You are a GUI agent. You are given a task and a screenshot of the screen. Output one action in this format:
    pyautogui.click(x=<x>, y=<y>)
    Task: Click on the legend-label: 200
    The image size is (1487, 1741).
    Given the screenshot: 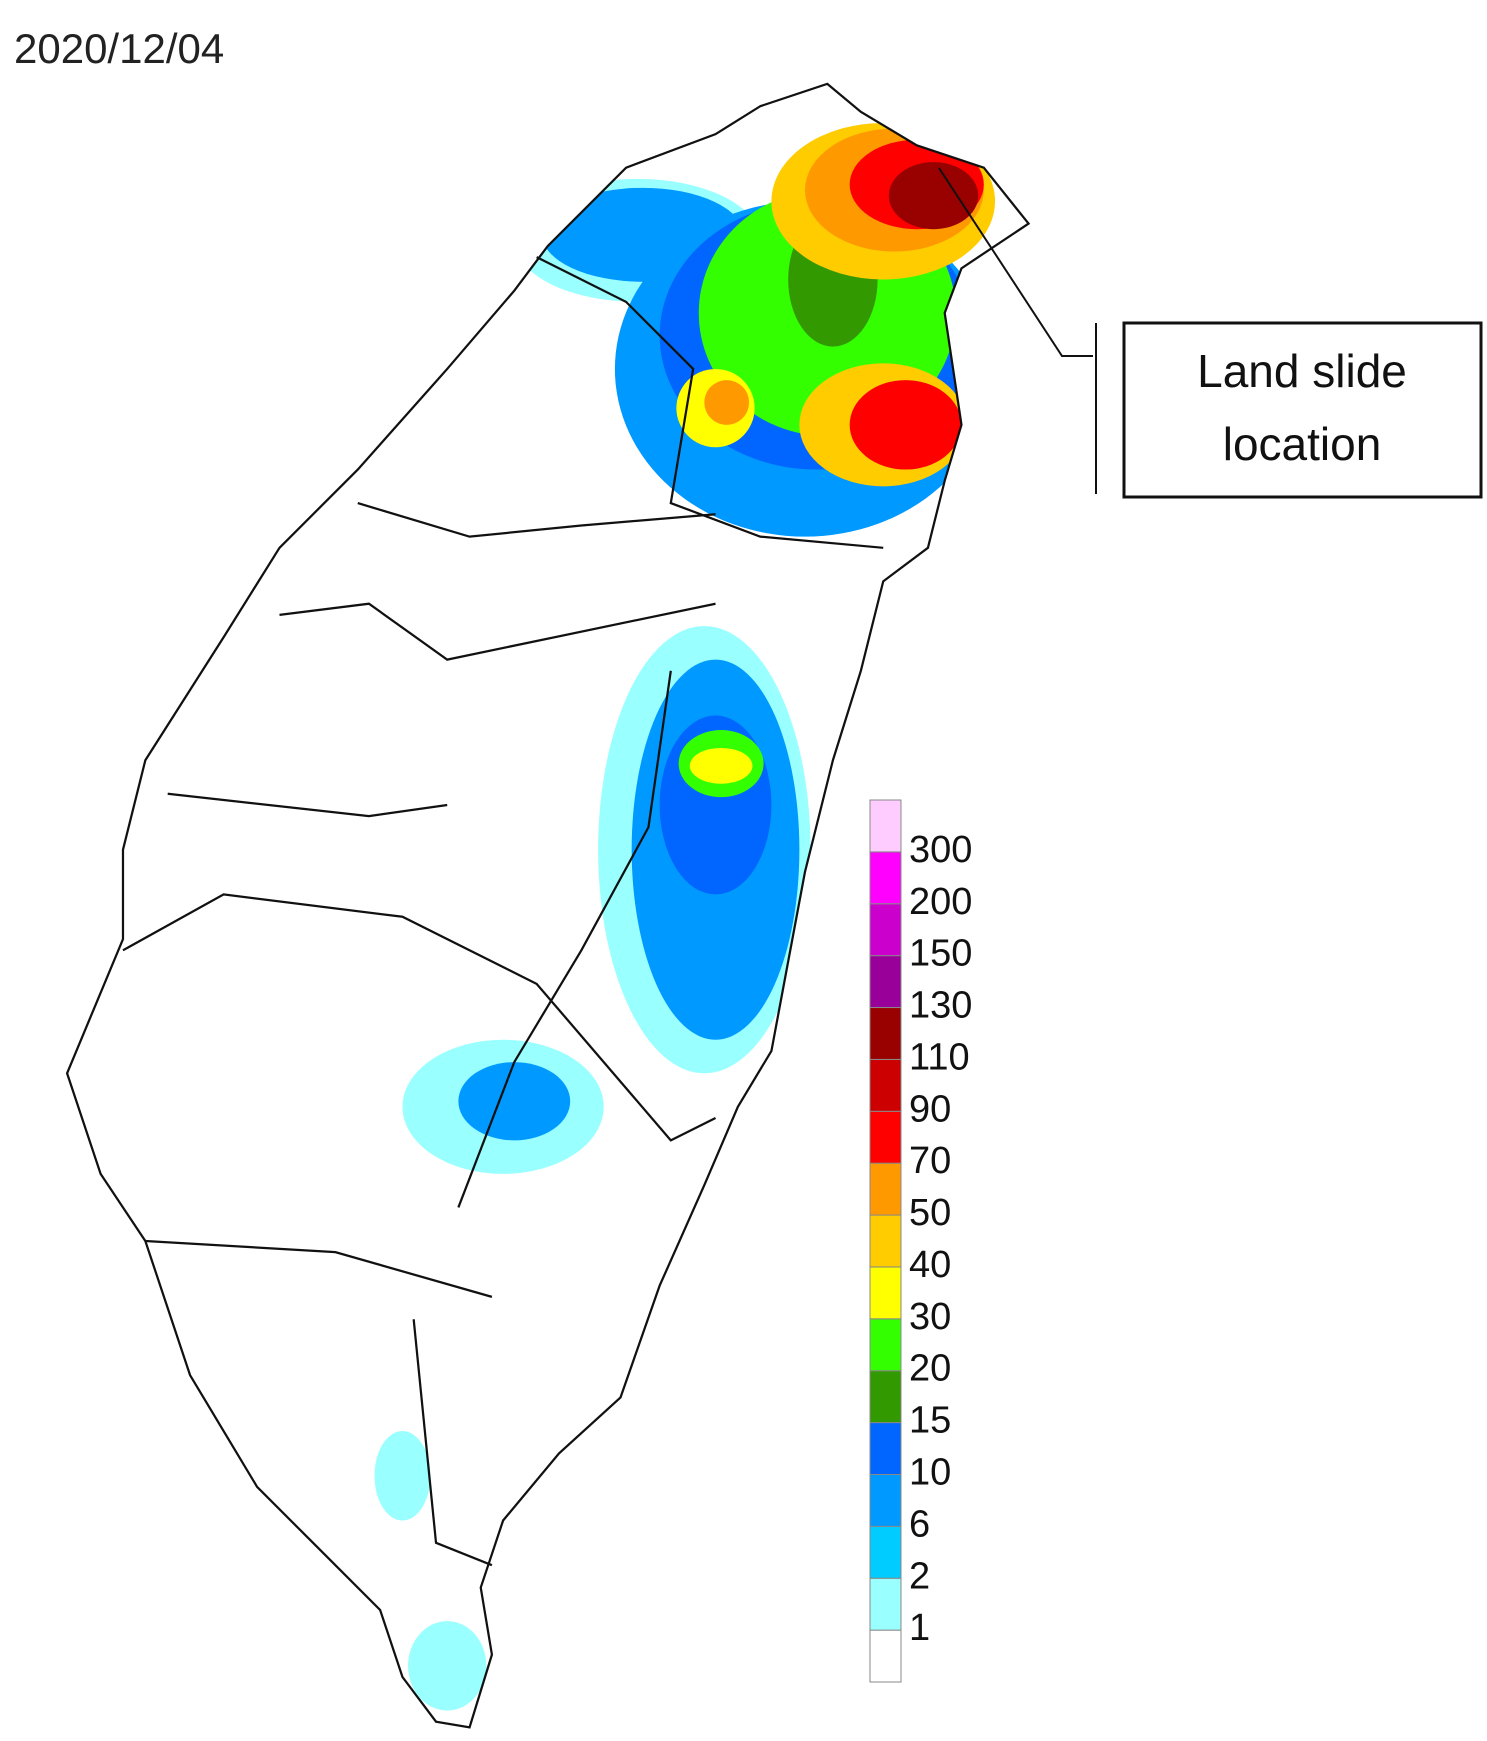 What is the action you would take?
    pyautogui.click(x=940, y=902)
    